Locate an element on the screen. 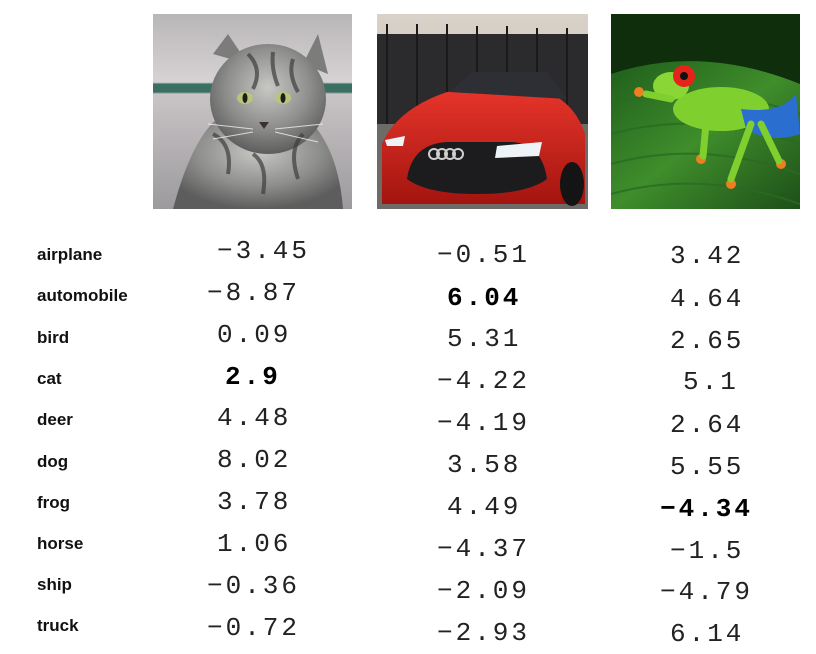 Image resolution: width=816 pixels, height=654 pixels. car-score-ship: −2.09 is located at coordinates (484, 591).